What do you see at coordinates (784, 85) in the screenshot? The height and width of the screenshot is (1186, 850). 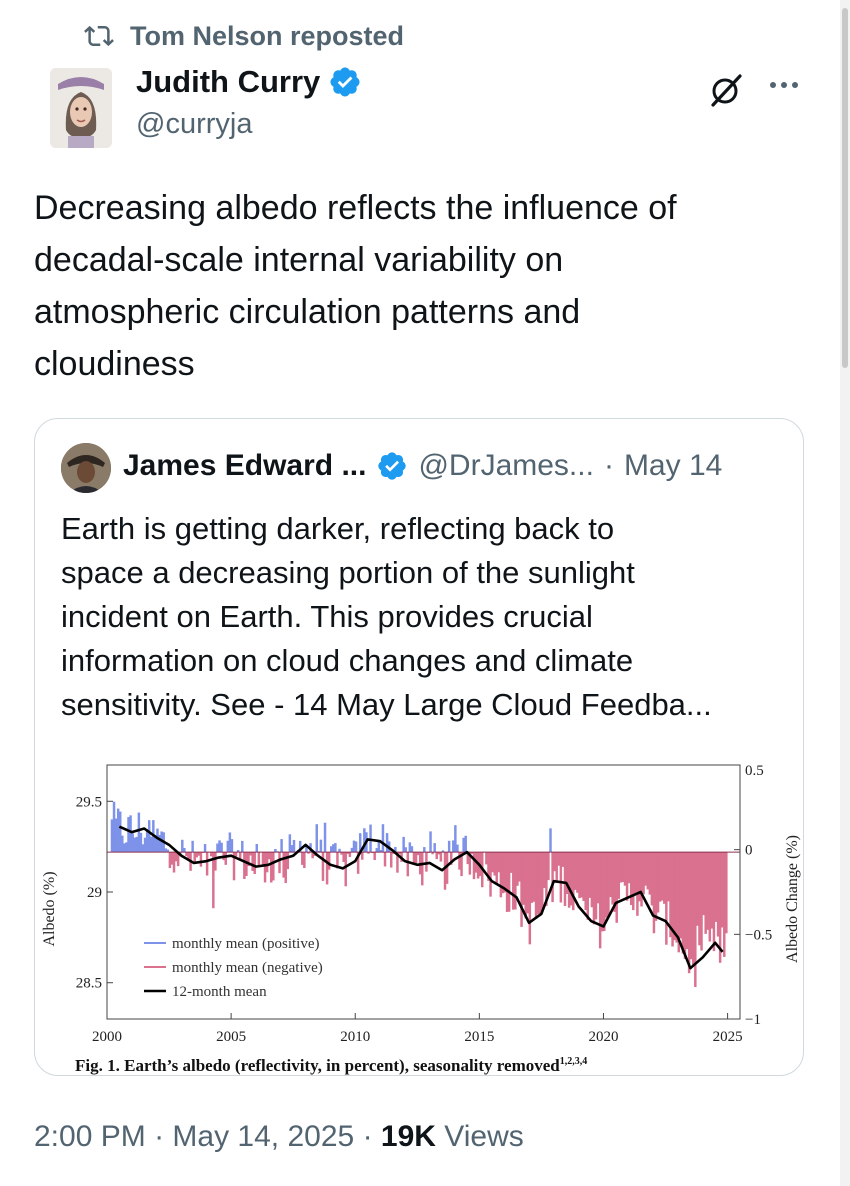 I see `more-options-icon` at bounding box center [784, 85].